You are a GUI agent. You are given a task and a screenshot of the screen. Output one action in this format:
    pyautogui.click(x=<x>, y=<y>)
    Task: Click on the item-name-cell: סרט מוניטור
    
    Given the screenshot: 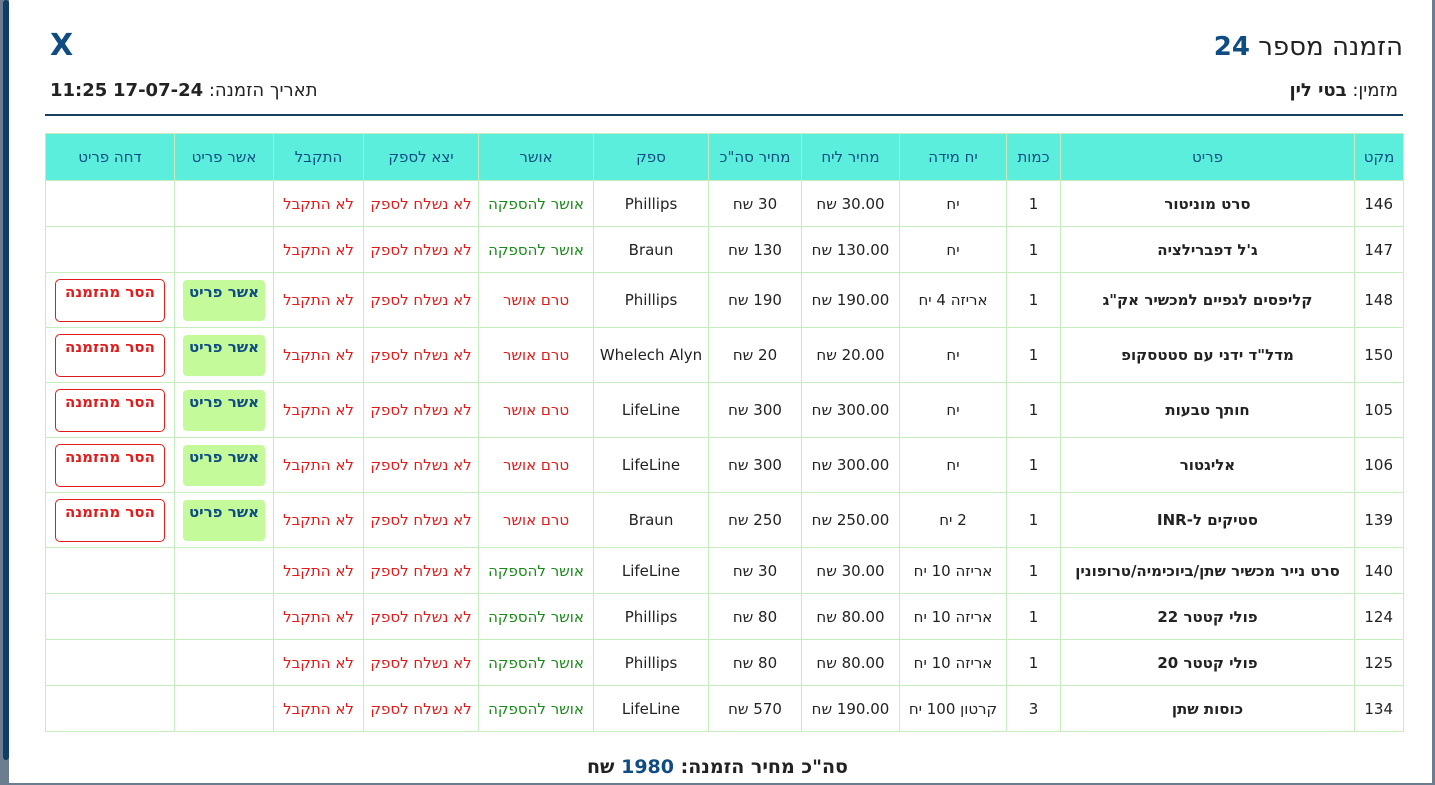 What is the action you would take?
    pyautogui.click(x=1207, y=203)
    